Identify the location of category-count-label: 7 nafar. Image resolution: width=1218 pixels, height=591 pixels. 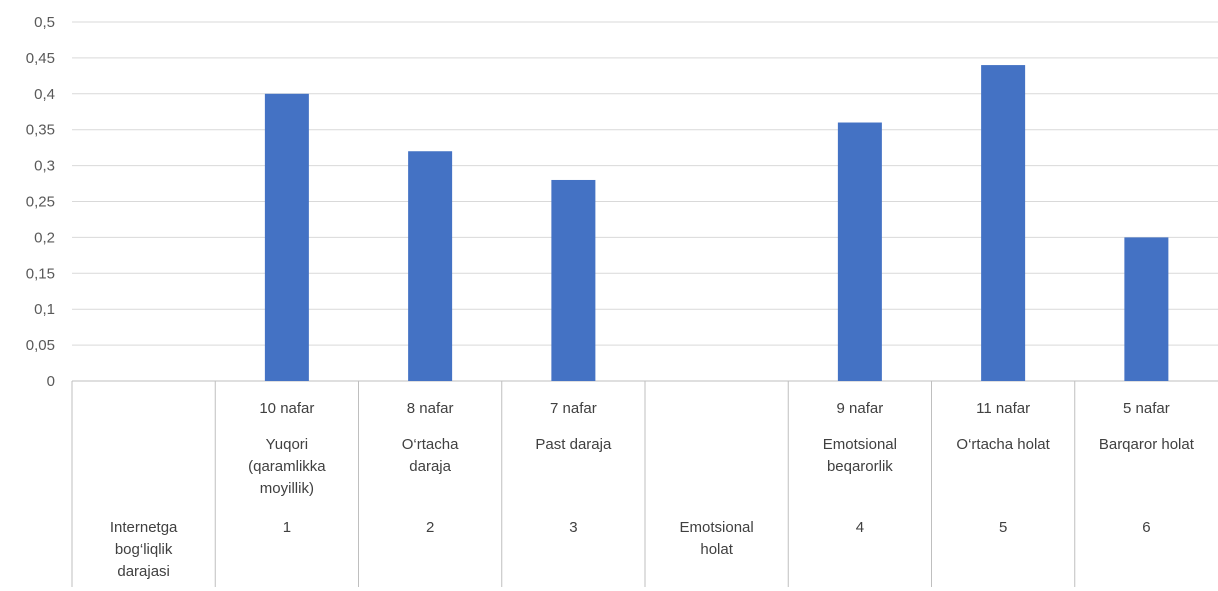
(573, 408).